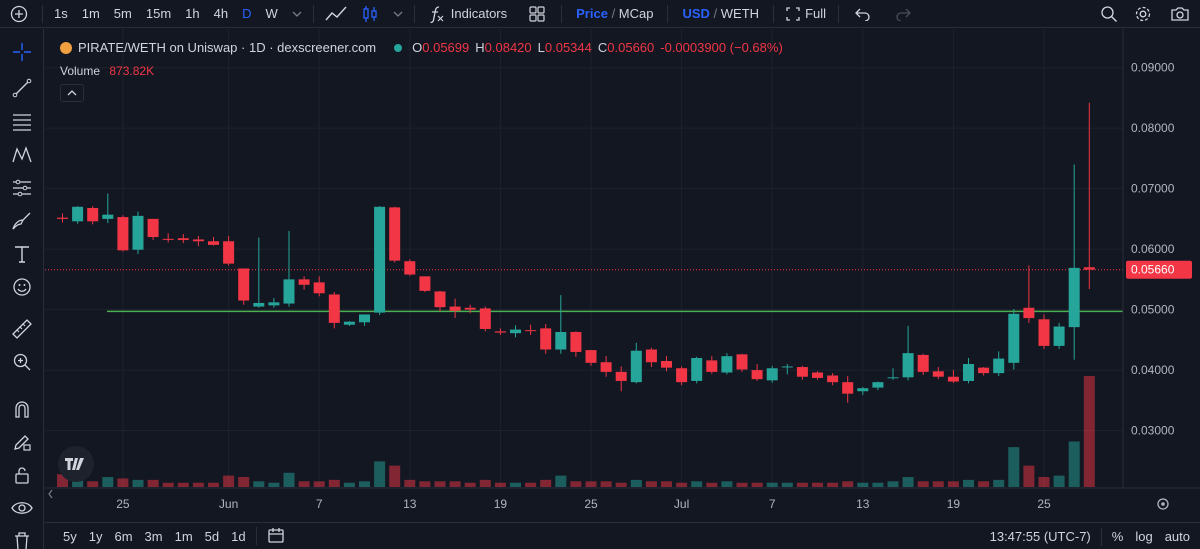 The width and height of the screenshot is (1200, 549). I want to click on pattern-tool, so click(22, 155).